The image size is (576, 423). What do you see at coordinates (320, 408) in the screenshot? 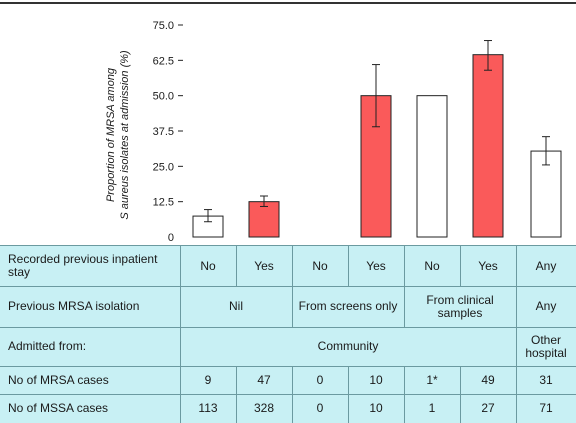
I see `mssa-cases-cell: 0` at bounding box center [320, 408].